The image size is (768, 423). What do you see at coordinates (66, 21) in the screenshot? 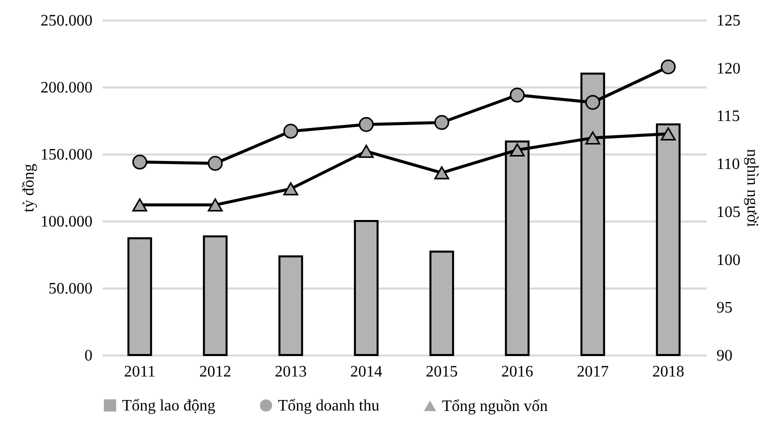
I see `y-tick-label: 250.000` at bounding box center [66, 21].